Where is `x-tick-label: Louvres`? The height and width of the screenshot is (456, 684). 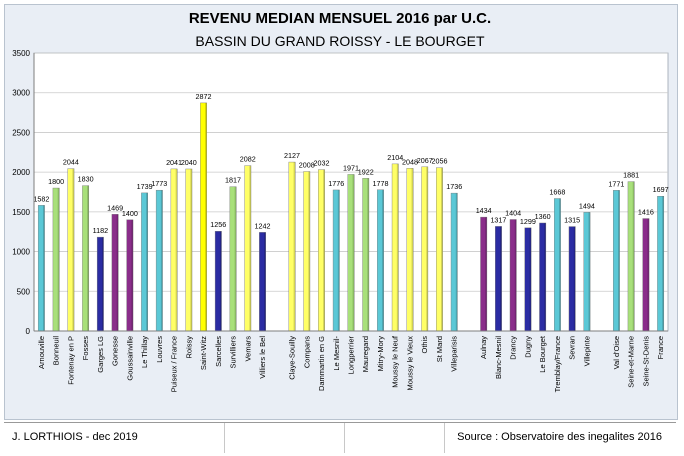
x-tick-label: Louvres is located at coordinates (159, 349).